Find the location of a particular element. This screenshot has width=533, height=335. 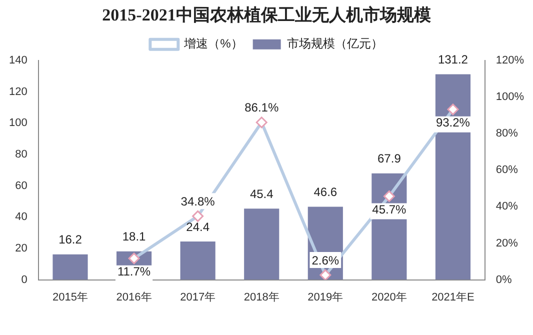

y-tick-label: 40 is located at coordinates (21, 217).